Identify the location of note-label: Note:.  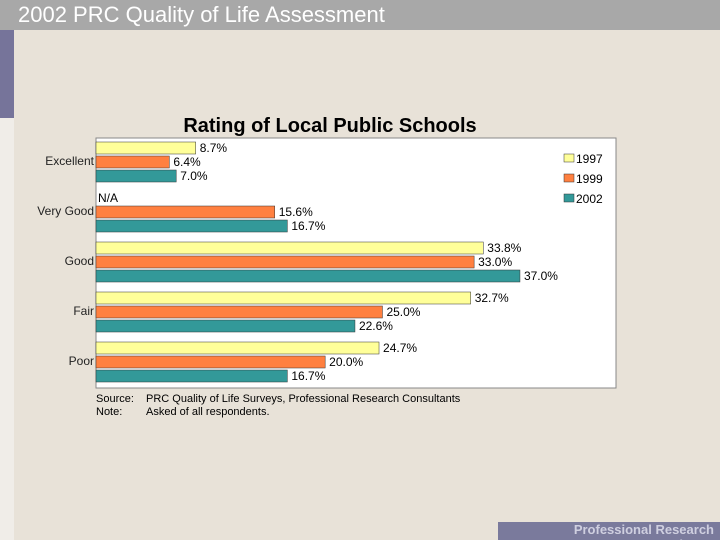
(109, 412).